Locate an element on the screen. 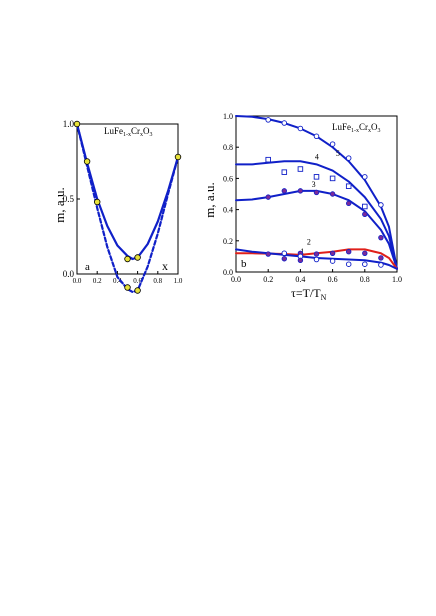 The width and height of the screenshot is (436, 616). panel-b-ytick-label: 0.0 is located at coordinates (228, 272).